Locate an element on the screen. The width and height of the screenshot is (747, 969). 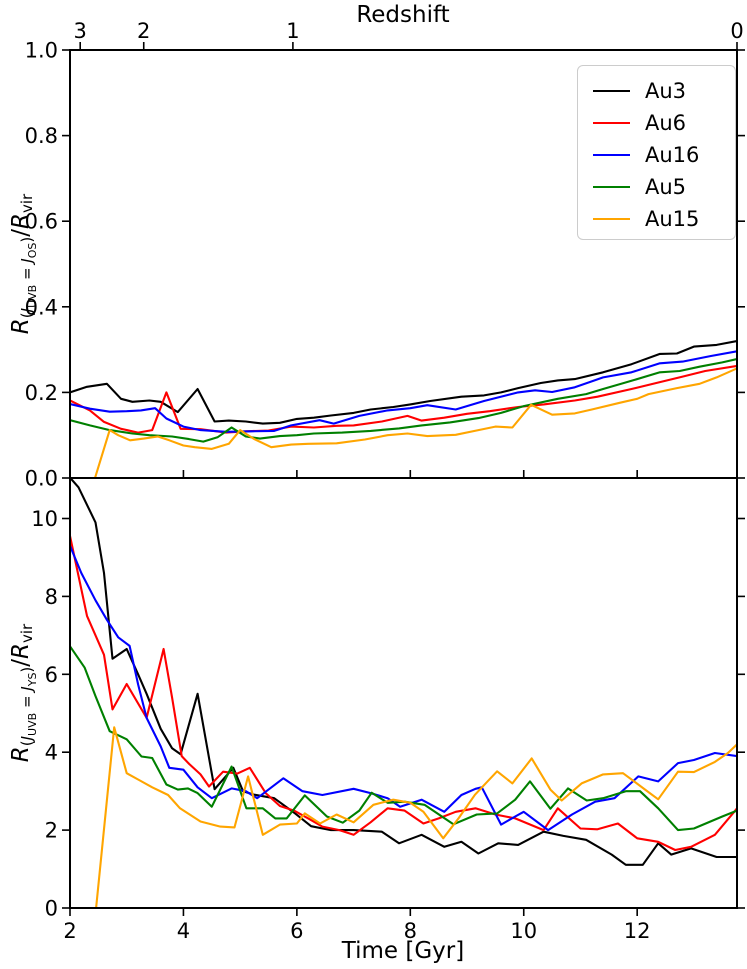
redshift-tick-label: 1 is located at coordinates (292, 31).